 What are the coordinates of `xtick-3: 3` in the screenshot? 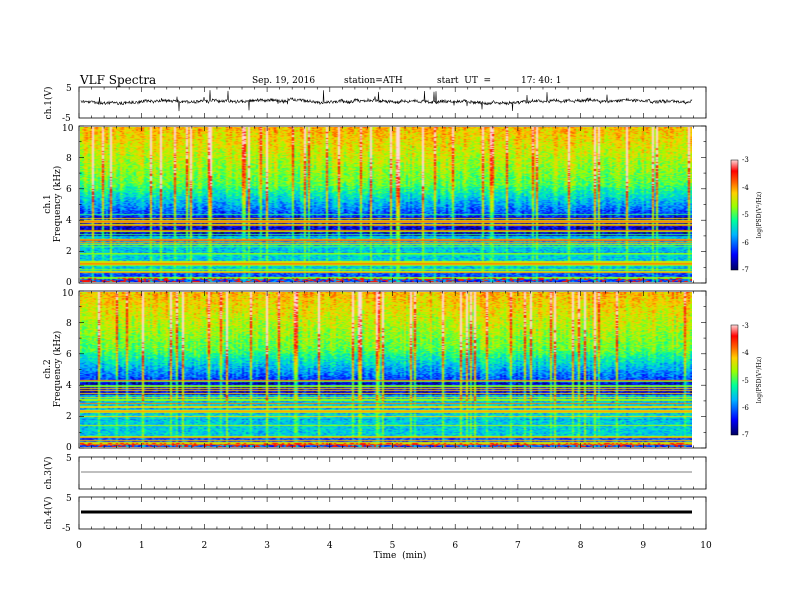 It's located at (267, 546).